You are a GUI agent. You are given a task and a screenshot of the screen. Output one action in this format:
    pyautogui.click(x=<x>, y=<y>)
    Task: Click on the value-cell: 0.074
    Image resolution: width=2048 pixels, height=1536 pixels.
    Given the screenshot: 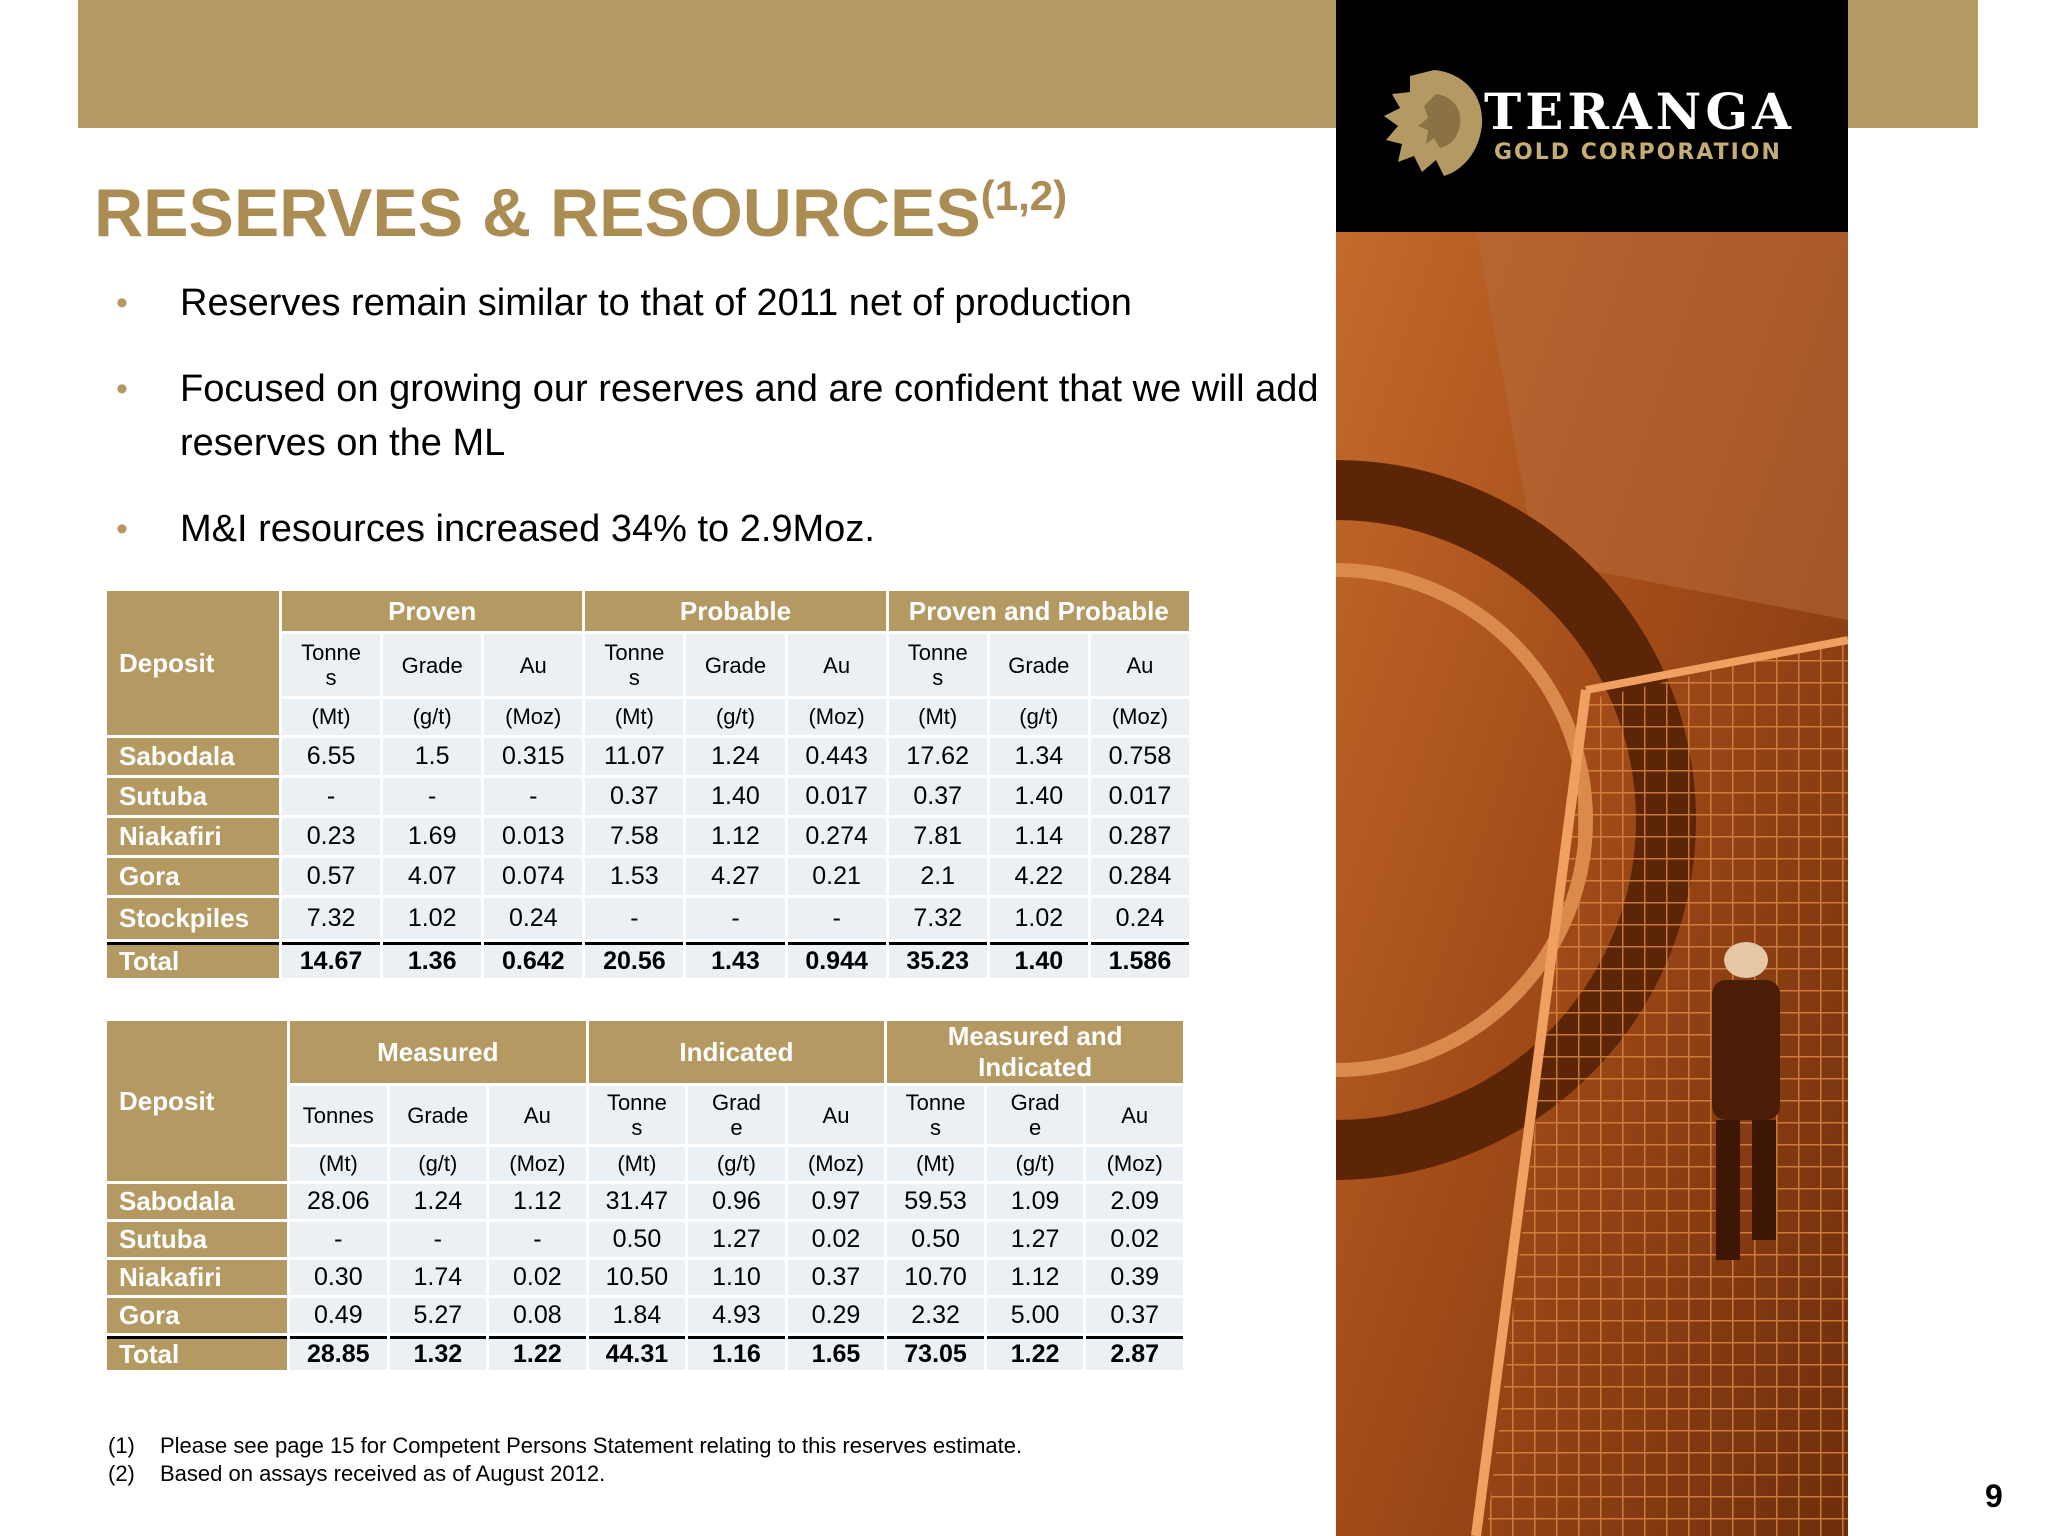 What is the action you would take?
    pyautogui.click(x=533, y=876)
    